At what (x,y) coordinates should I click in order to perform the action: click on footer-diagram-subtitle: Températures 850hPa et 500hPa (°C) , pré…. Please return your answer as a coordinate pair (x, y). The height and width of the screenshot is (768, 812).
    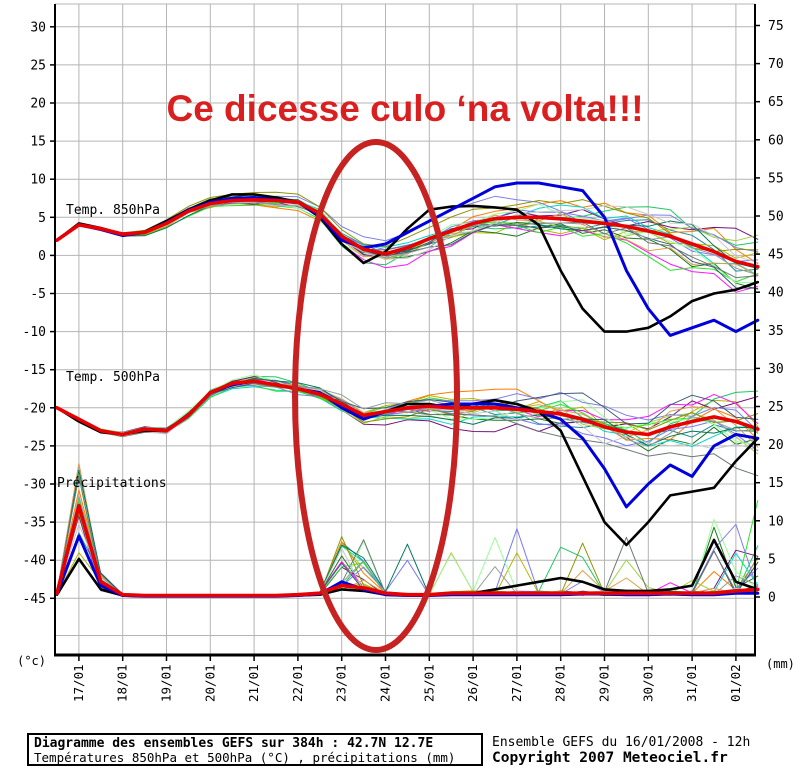
    Looking at the image, I should click on (245, 757).